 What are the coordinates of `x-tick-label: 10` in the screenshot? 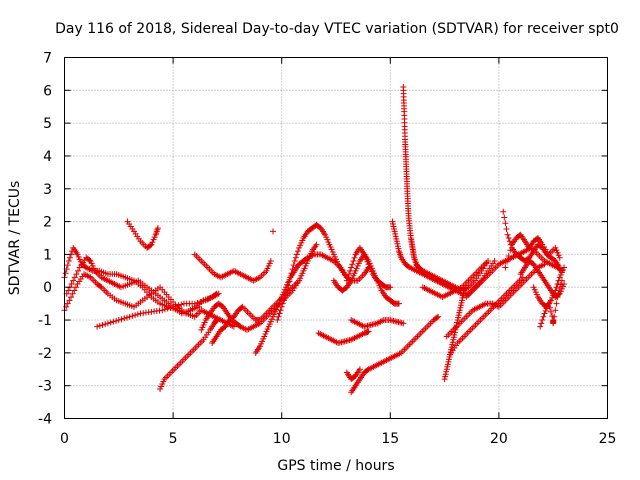 It's located at (282, 439).